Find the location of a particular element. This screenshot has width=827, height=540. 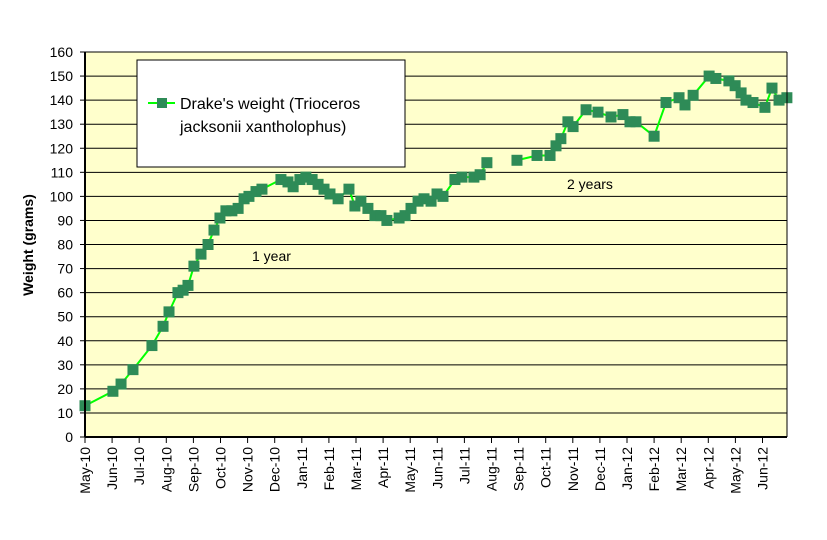

y-tick-label: 70 is located at coordinates (65, 269).